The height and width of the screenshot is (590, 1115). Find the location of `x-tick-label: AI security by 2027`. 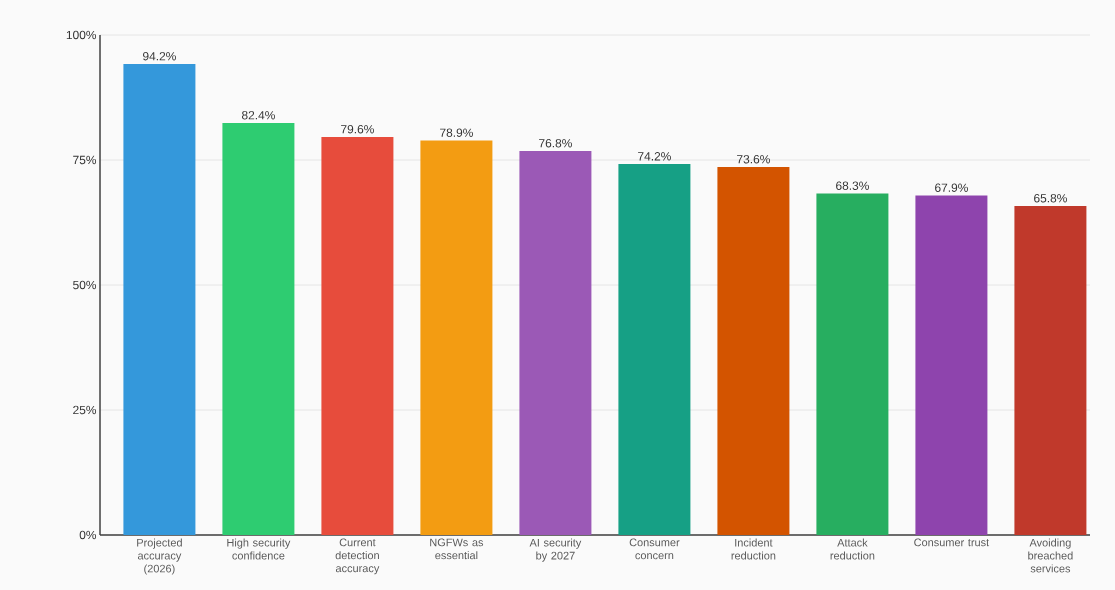

x-tick-label: AI security by 2027 is located at coordinates (555, 550).